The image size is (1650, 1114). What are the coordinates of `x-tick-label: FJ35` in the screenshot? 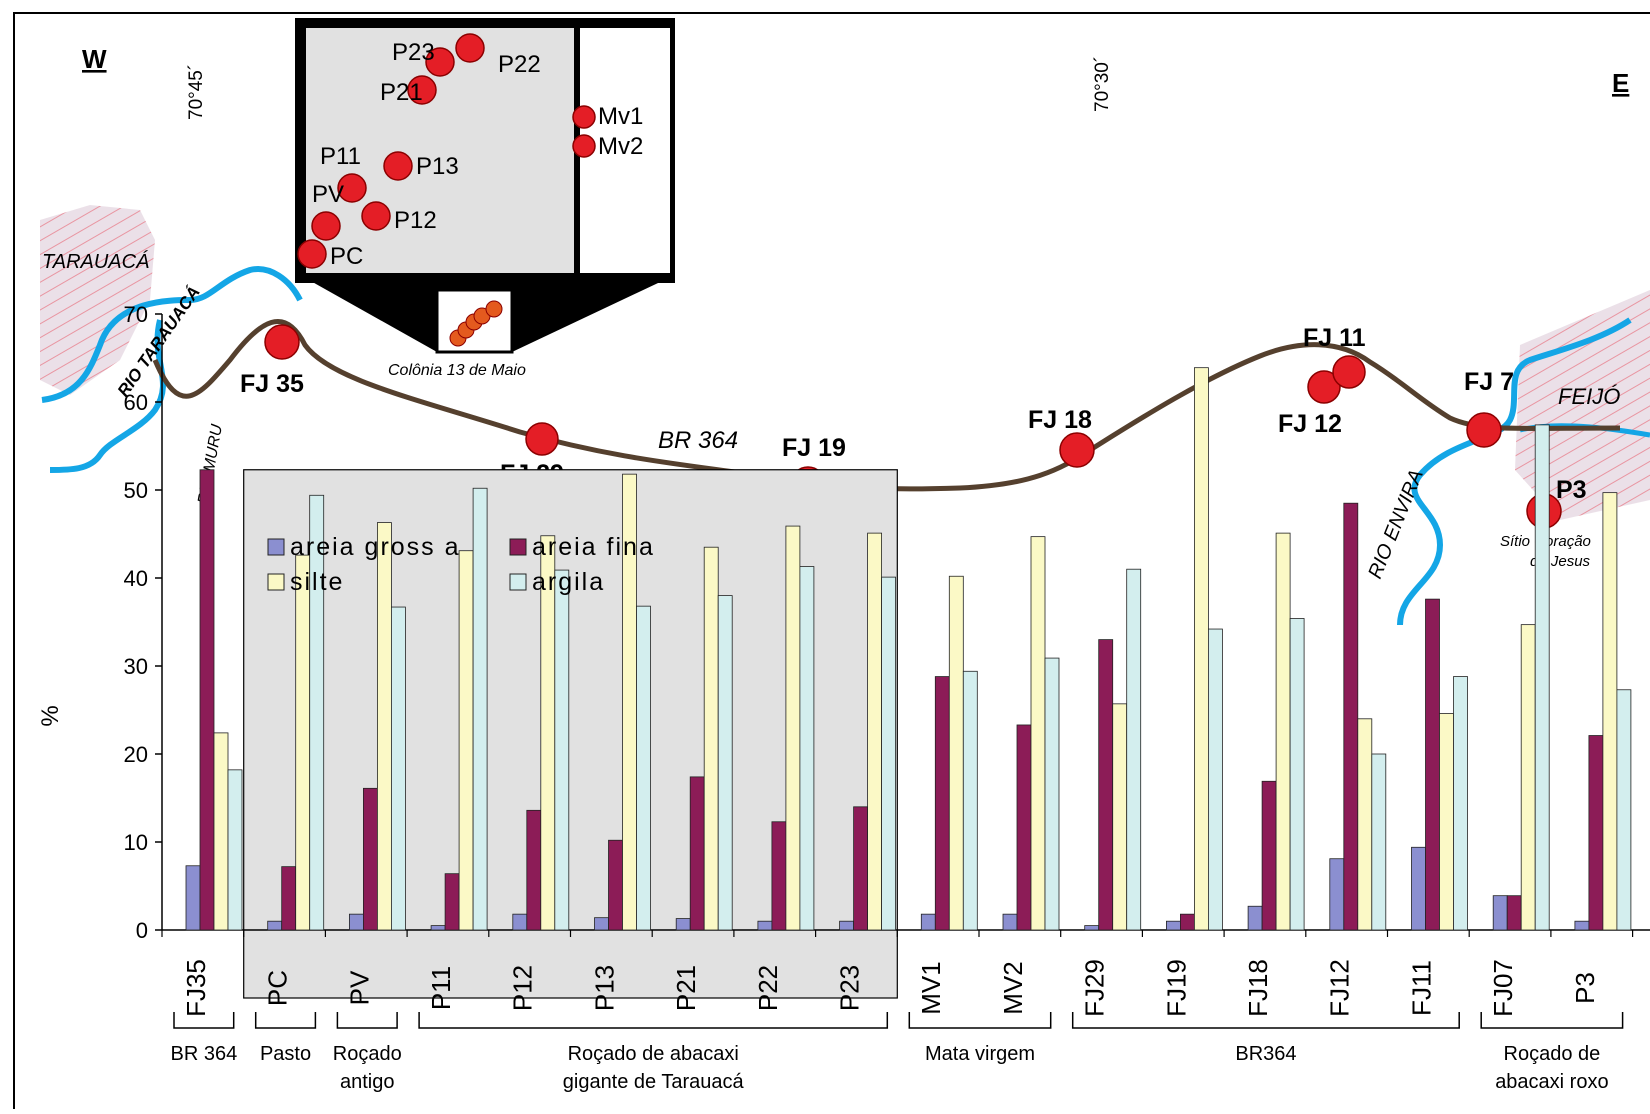 It's located at (196, 988).